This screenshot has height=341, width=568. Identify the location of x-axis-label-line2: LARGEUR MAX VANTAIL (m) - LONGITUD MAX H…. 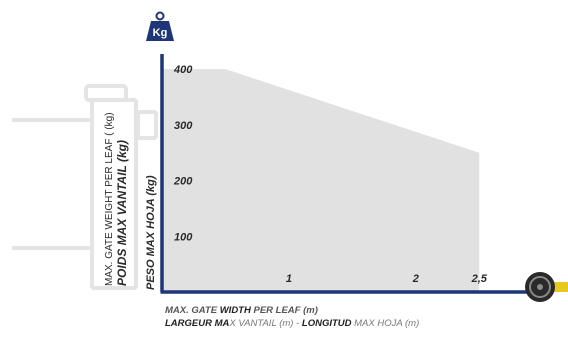
(292, 323).